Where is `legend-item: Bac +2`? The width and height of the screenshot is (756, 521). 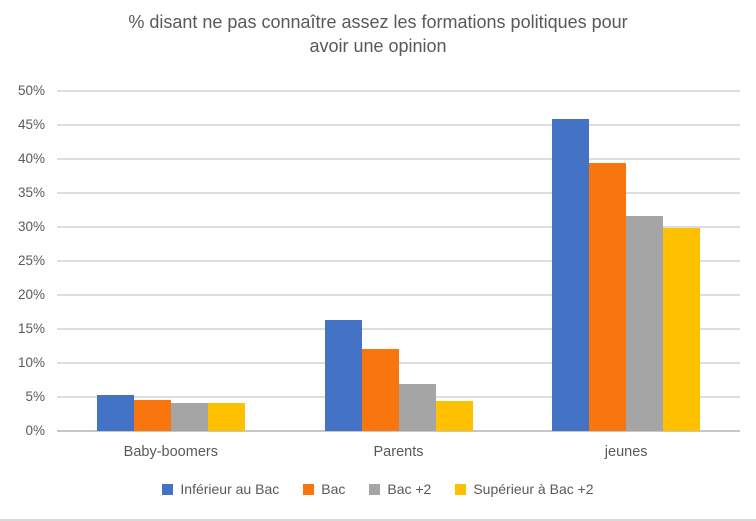
legend-item: Bac +2 is located at coordinates (400, 489).